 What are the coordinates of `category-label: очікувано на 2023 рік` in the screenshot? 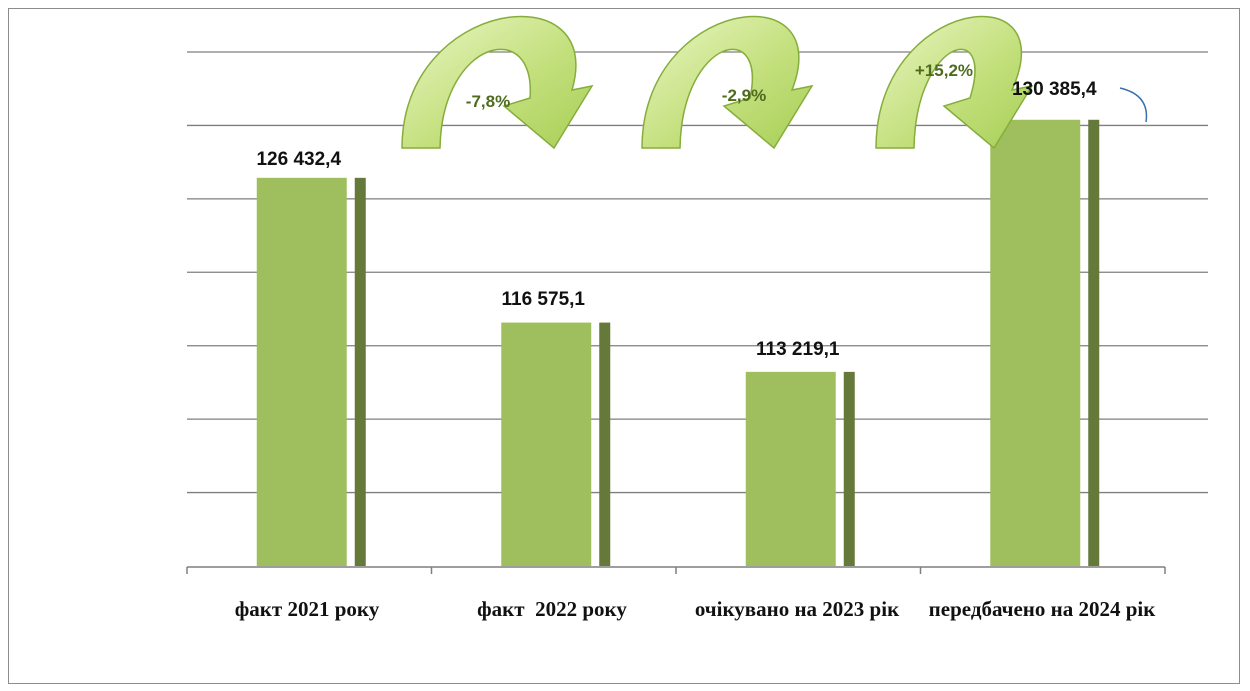 It's located at (797, 609).